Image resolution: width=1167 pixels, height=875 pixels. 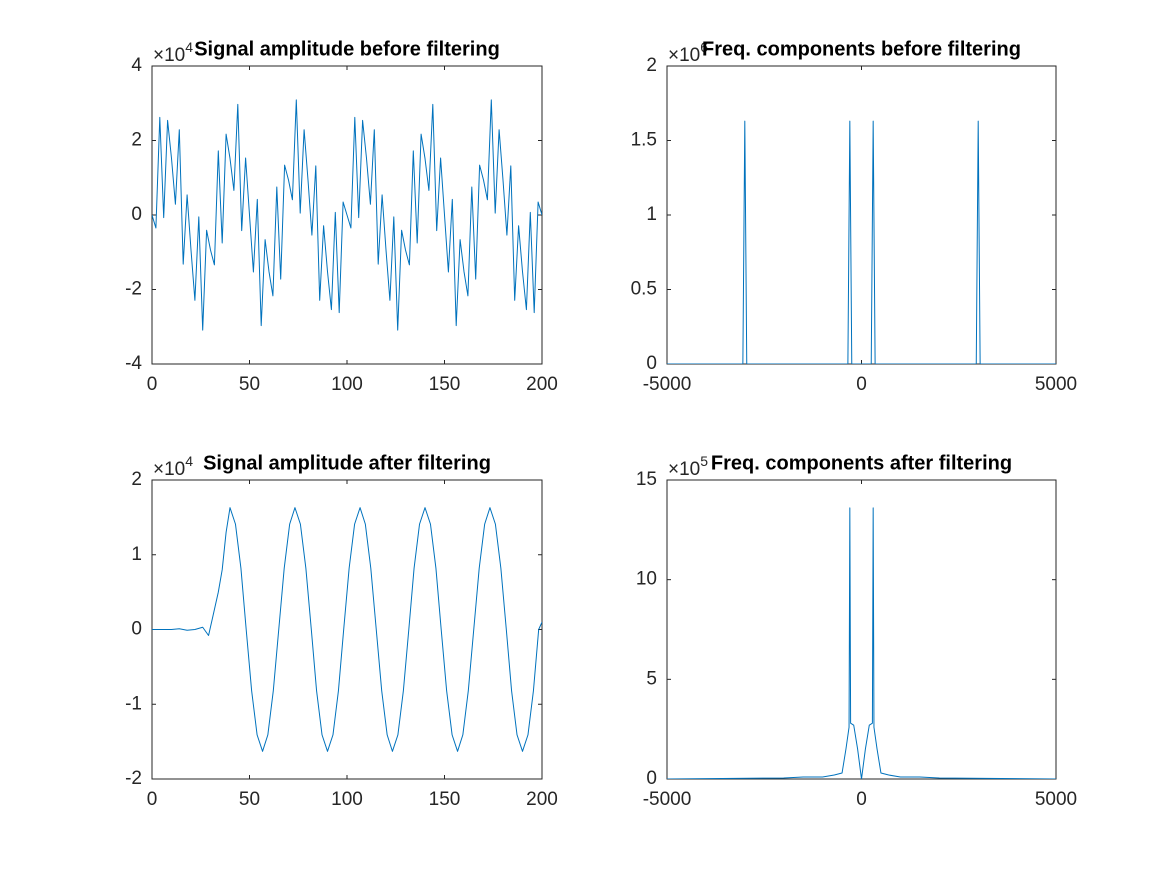 I want to click on y-tick-label: 5, so click(x=651, y=678).